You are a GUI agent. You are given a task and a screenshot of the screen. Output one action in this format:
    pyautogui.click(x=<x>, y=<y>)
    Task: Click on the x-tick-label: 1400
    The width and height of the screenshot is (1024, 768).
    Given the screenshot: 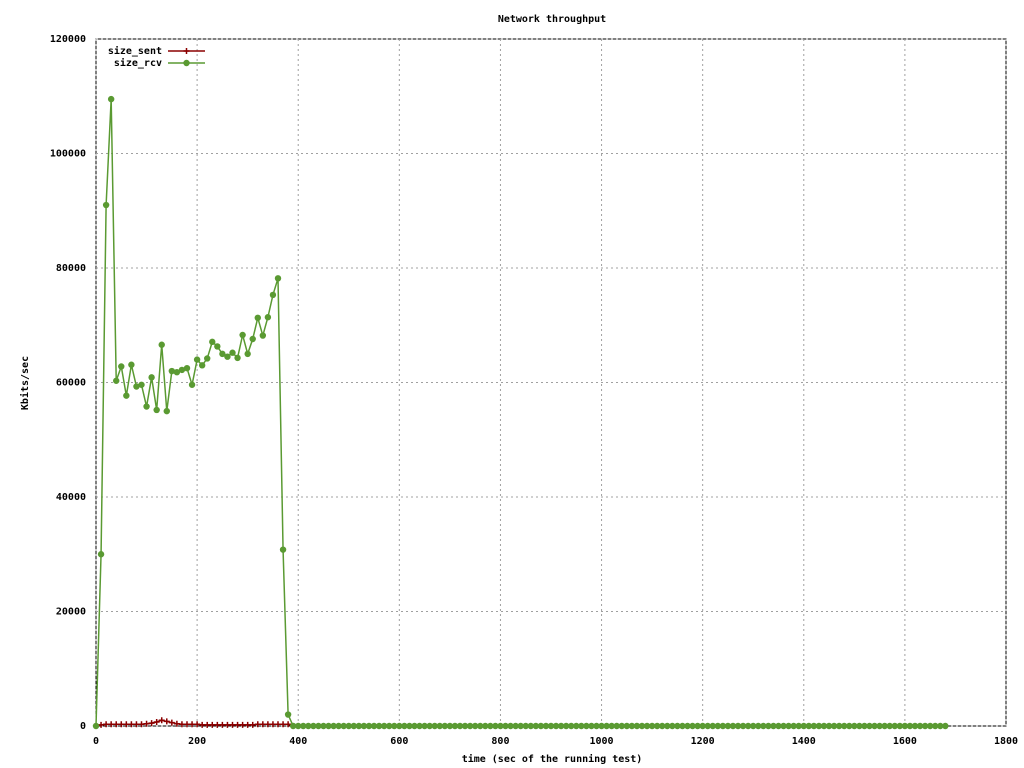 What is the action you would take?
    pyautogui.click(x=804, y=741)
    